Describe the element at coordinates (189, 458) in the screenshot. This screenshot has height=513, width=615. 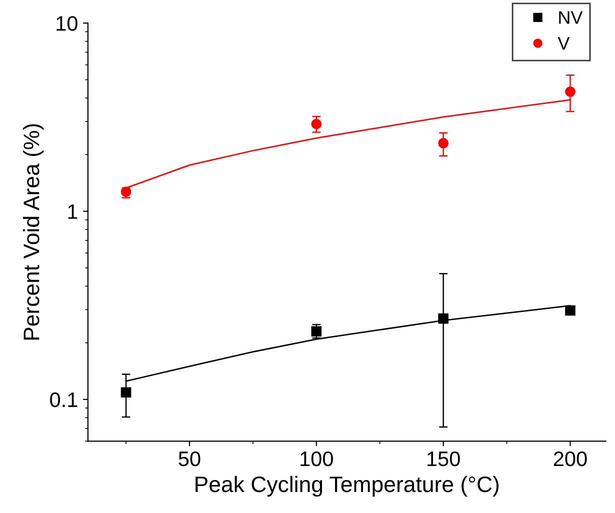
I see `x-tick-label: 50` at that location.